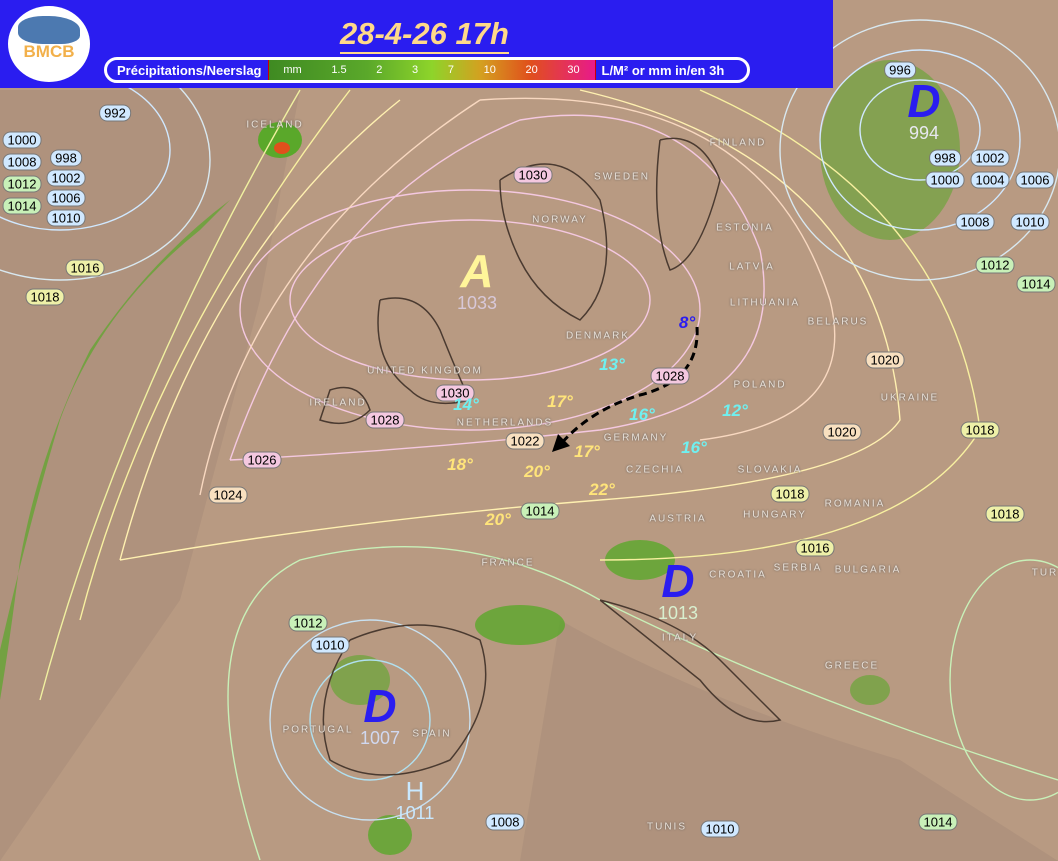  What do you see at coordinates (855, 504) in the screenshot?
I see `country-name: ROMANIA` at bounding box center [855, 504].